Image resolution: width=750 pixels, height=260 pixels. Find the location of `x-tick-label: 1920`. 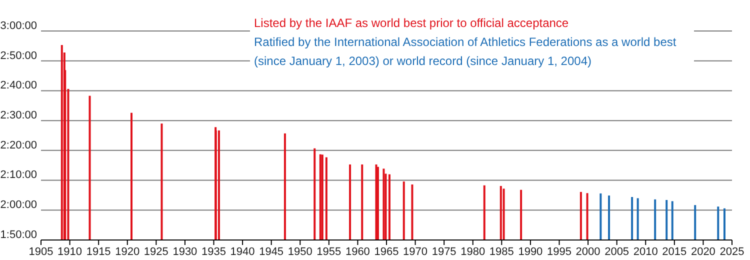

x-tick-label: 1920 is located at coordinates (127, 252).